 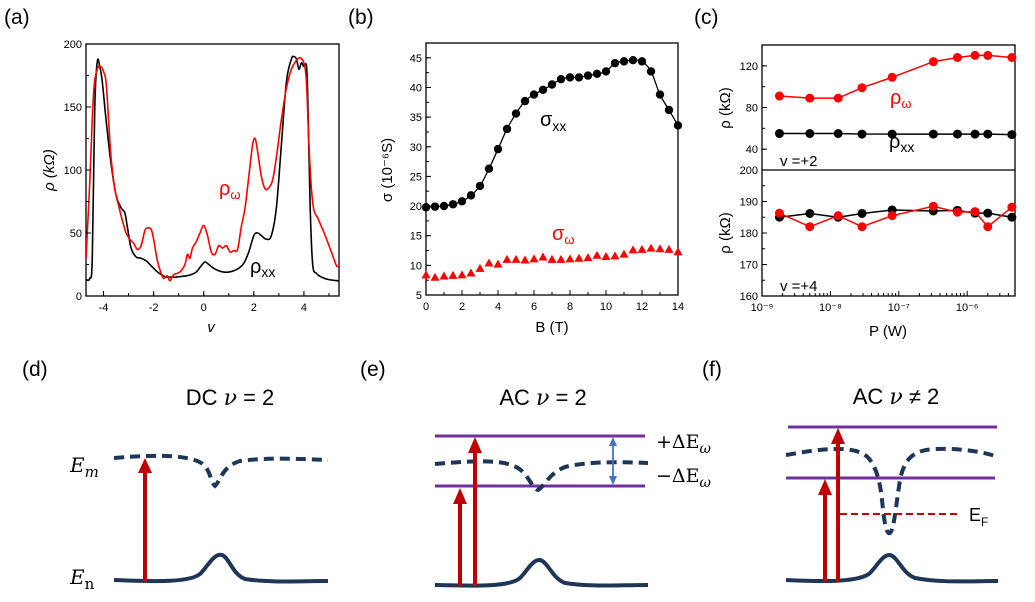 I want to click on chart-c-bottom-y-tick-label: 200, so click(x=749, y=171).